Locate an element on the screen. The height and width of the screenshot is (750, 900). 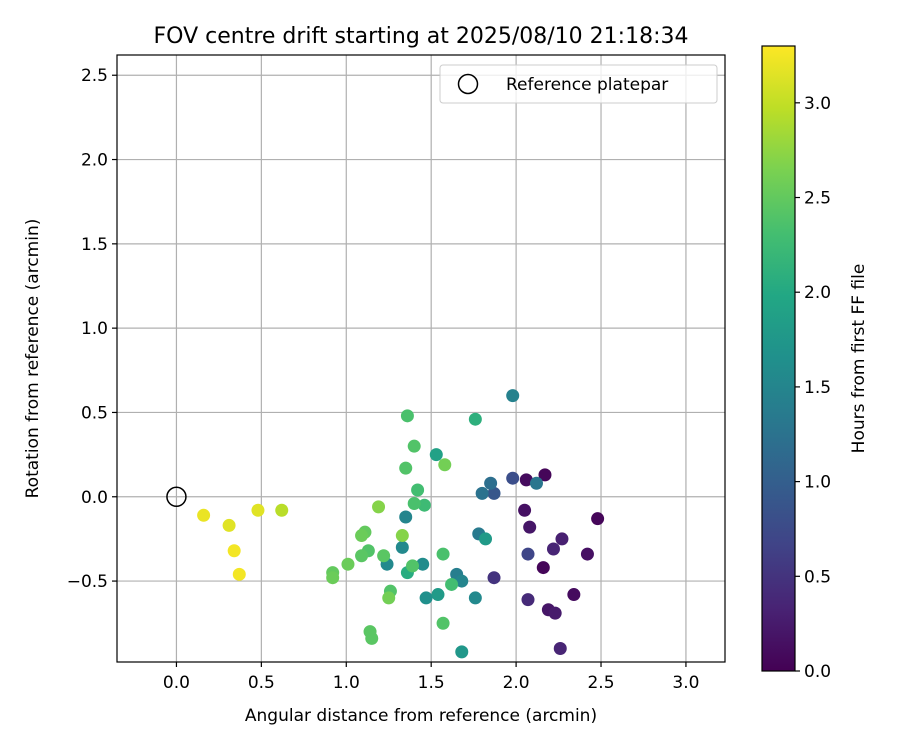
x-axis-label: Angular distance from reference (arcmin) is located at coordinates (421, 716).